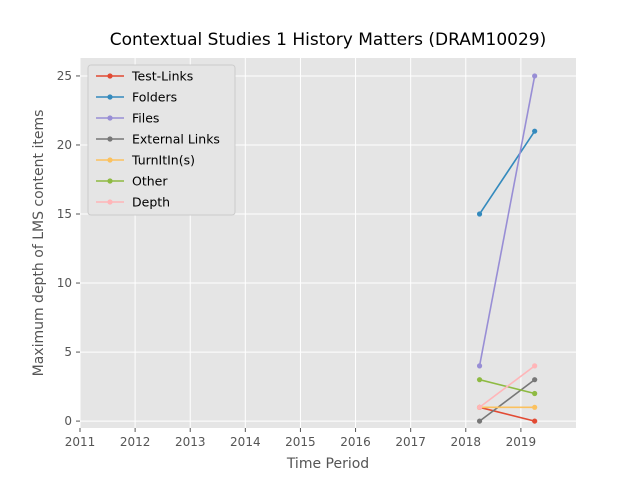 The image size is (640, 480). Describe the element at coordinates (410, 442) in the screenshot. I see `x-tick-label: 2017` at that location.